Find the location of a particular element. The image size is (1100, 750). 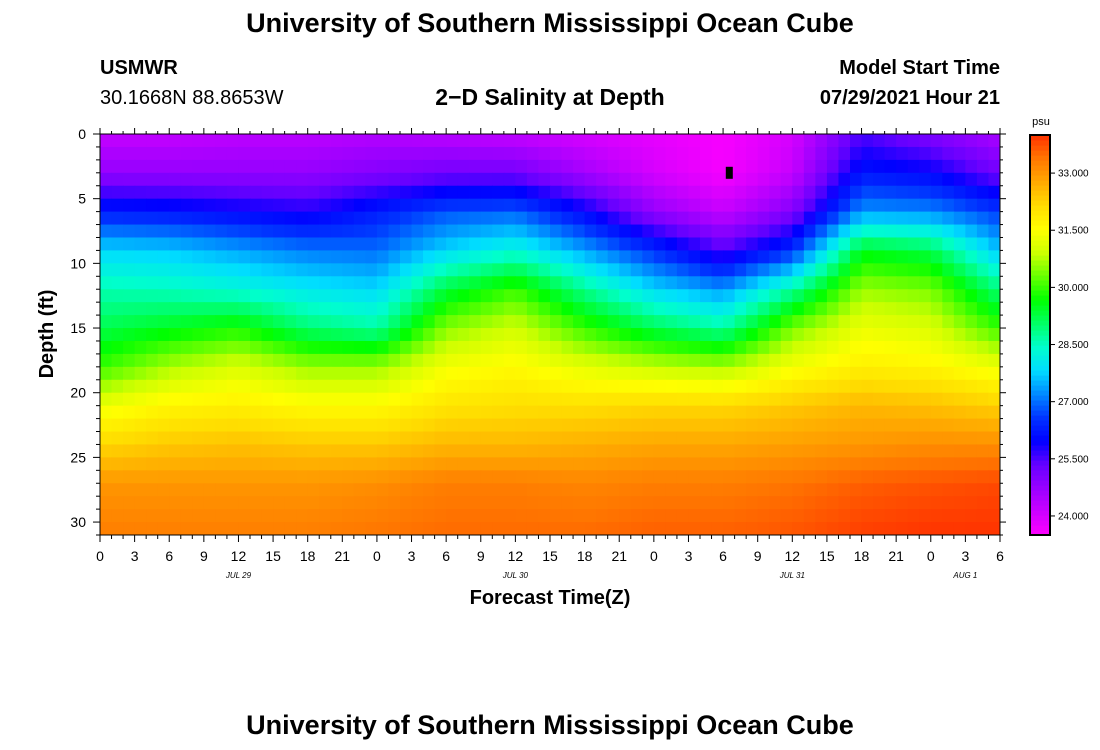

colorbar-tick-label: 30.000 is located at coordinates (1073, 288).